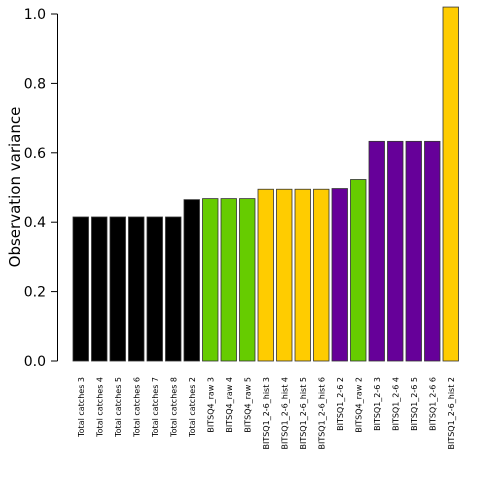  I want to click on y-tick-label: 0.0, so click(35, 362).